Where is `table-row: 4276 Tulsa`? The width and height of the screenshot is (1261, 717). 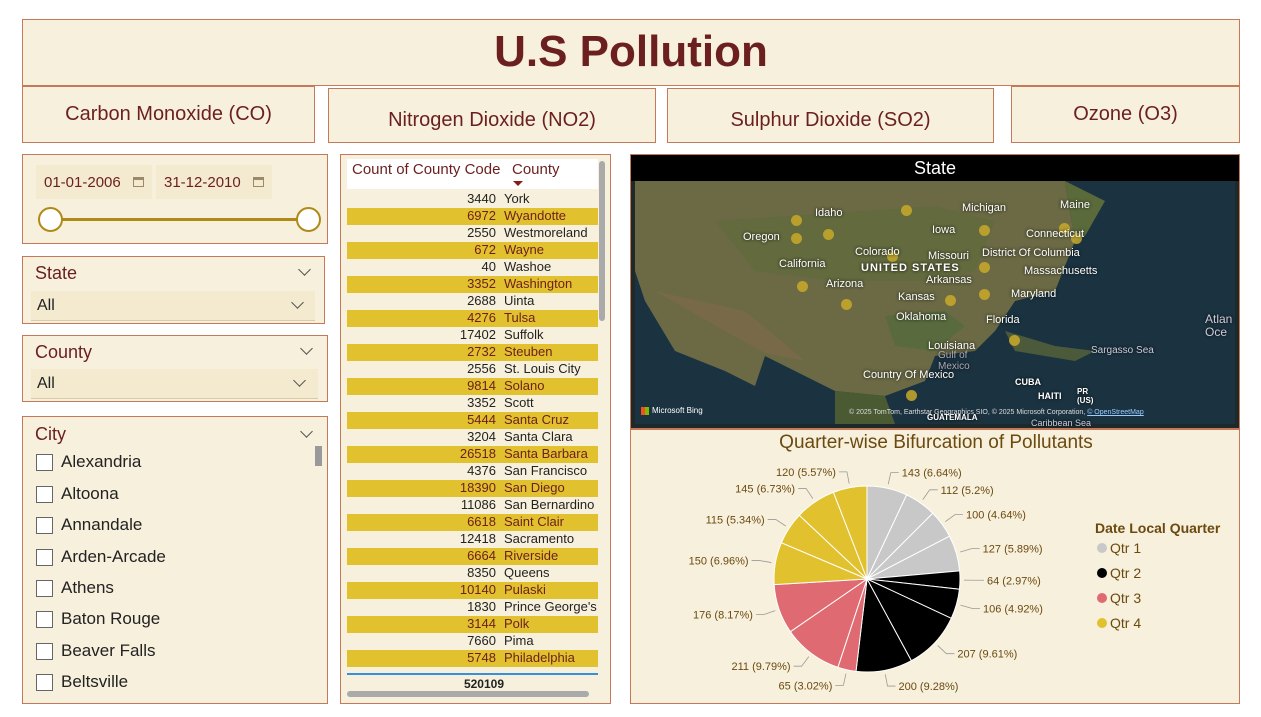 table-row: 4276 Tulsa is located at coordinates (472, 318).